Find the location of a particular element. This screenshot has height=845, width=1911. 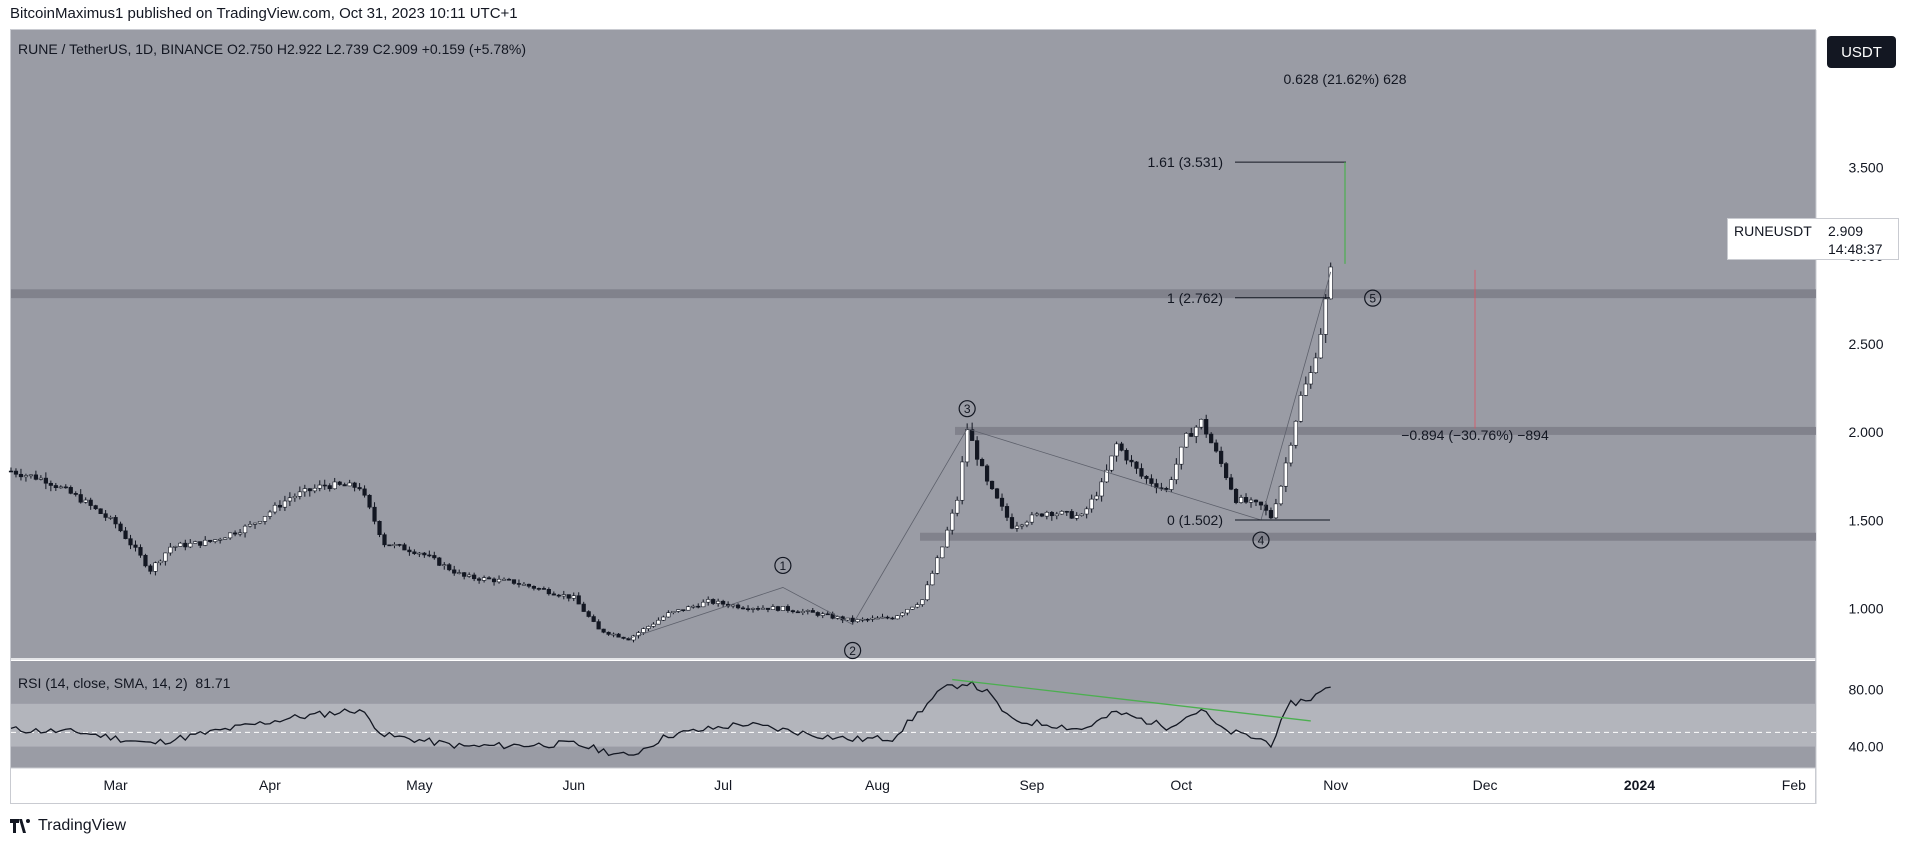

legend-high-value: 2.922 is located at coordinates (304, 49).